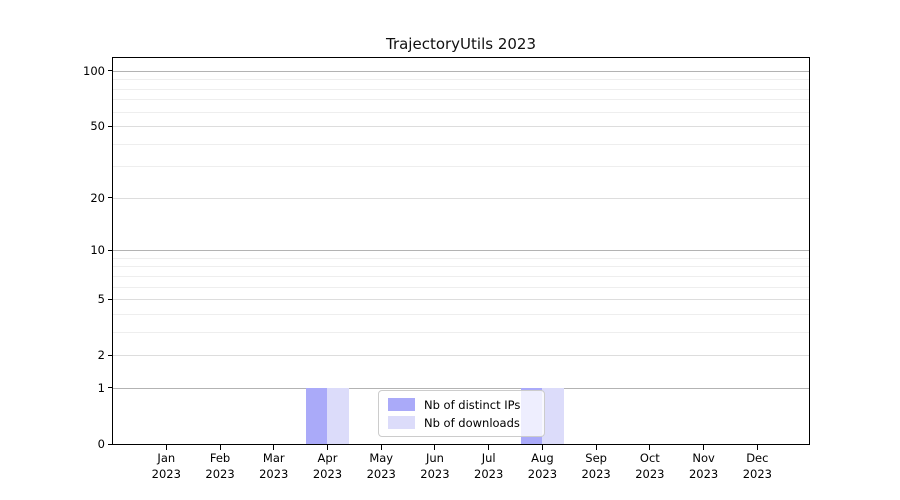 Image resolution: width=900 pixels, height=500 pixels. What do you see at coordinates (596, 466) in the screenshot?
I see `x-tick-label-sep: Sep 2023` at bounding box center [596, 466].